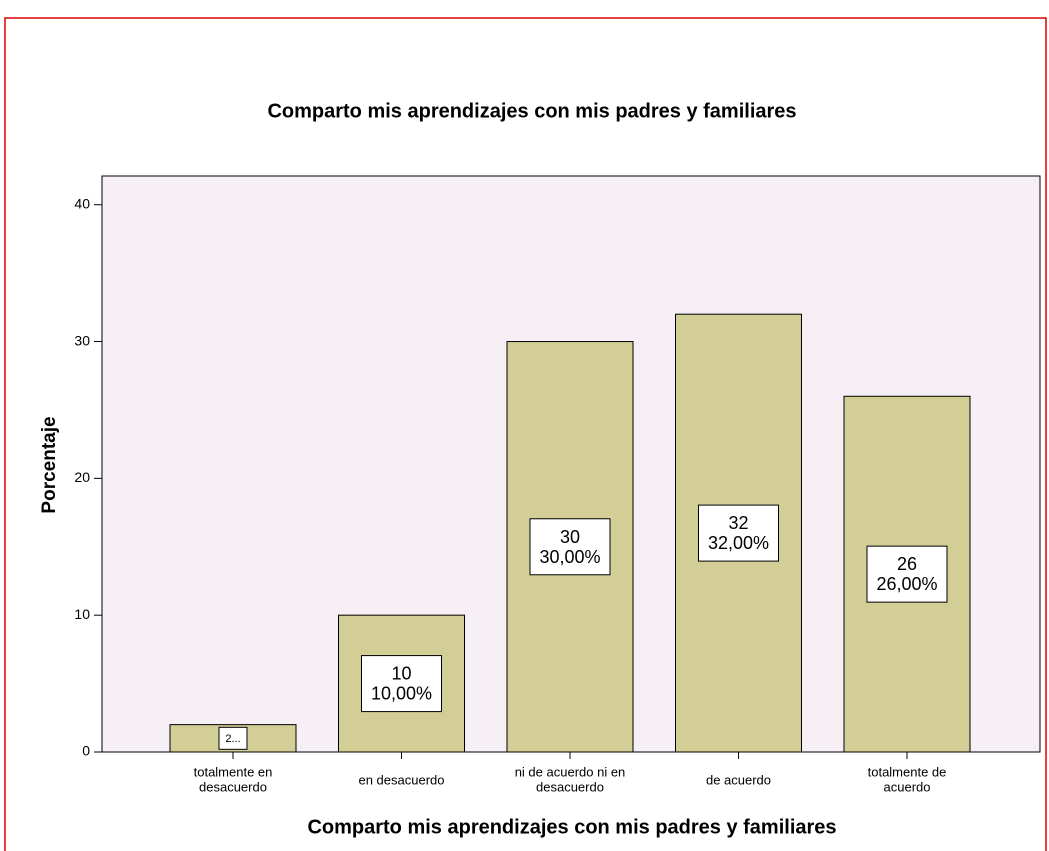  Describe the element at coordinates (82, 203) in the screenshot. I see `y-tick-label: 40` at that location.